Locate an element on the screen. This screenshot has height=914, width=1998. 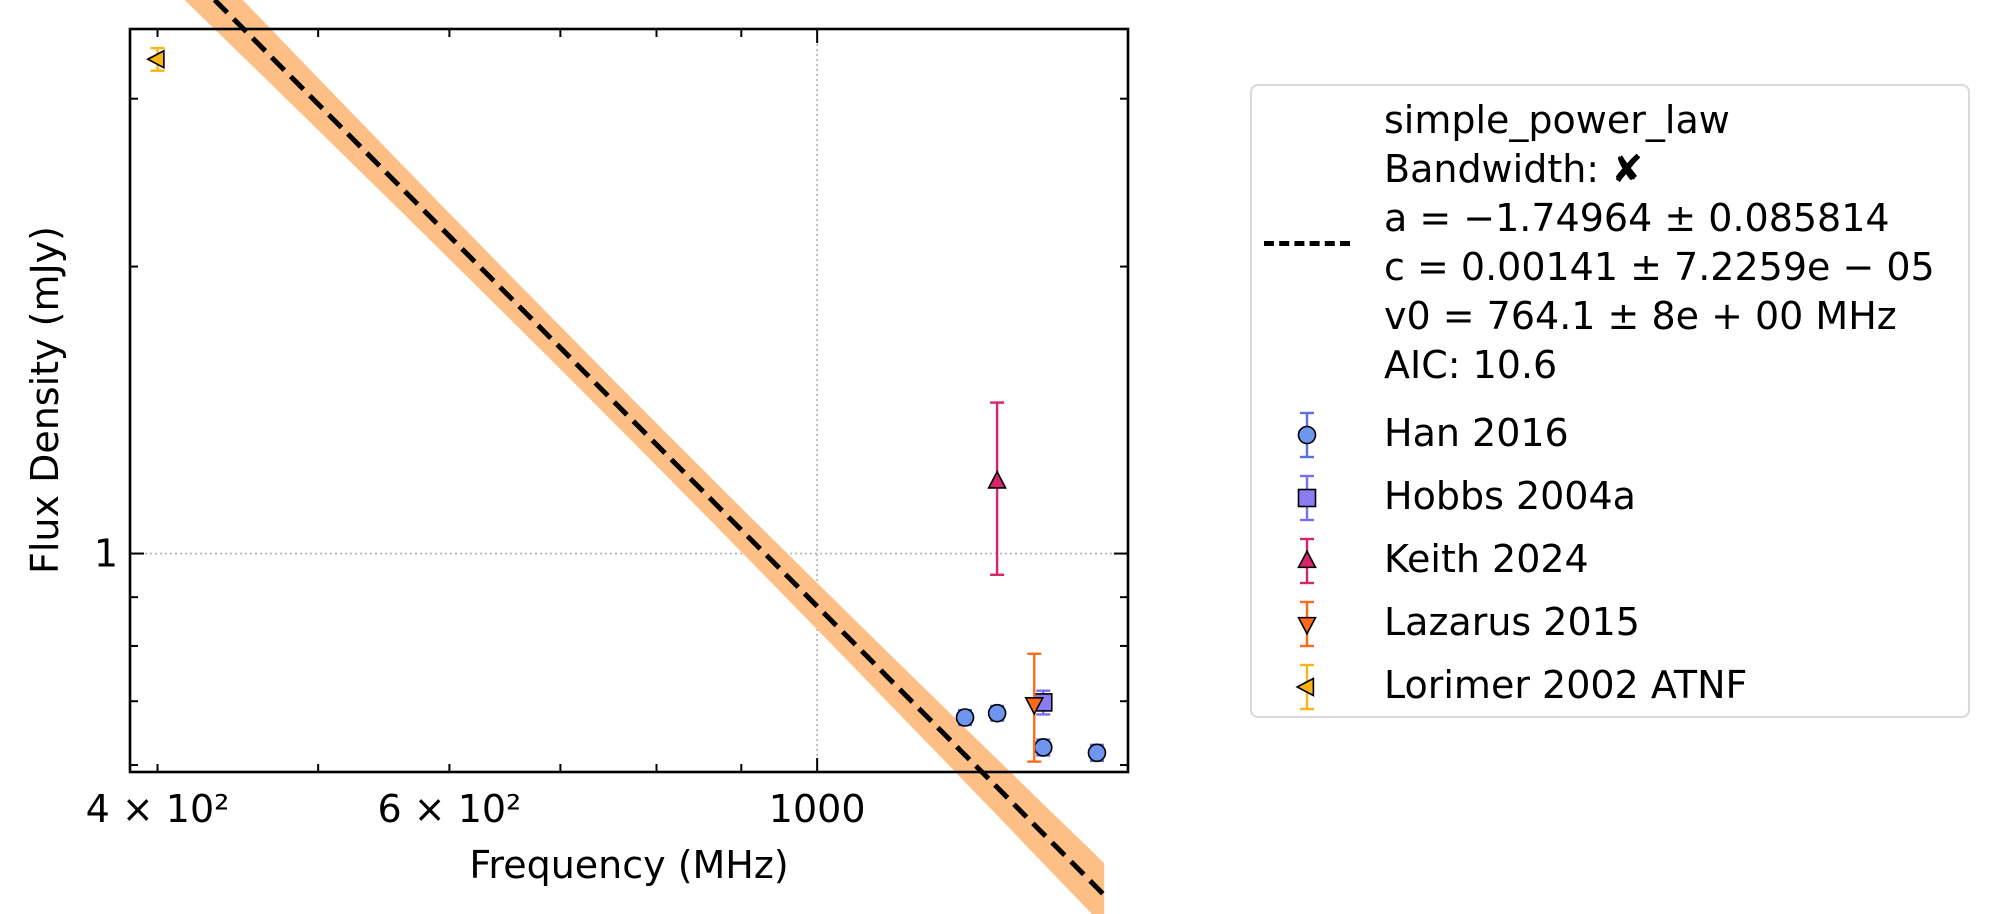
x-tick-label: 4 × 10² is located at coordinates (158, 809).